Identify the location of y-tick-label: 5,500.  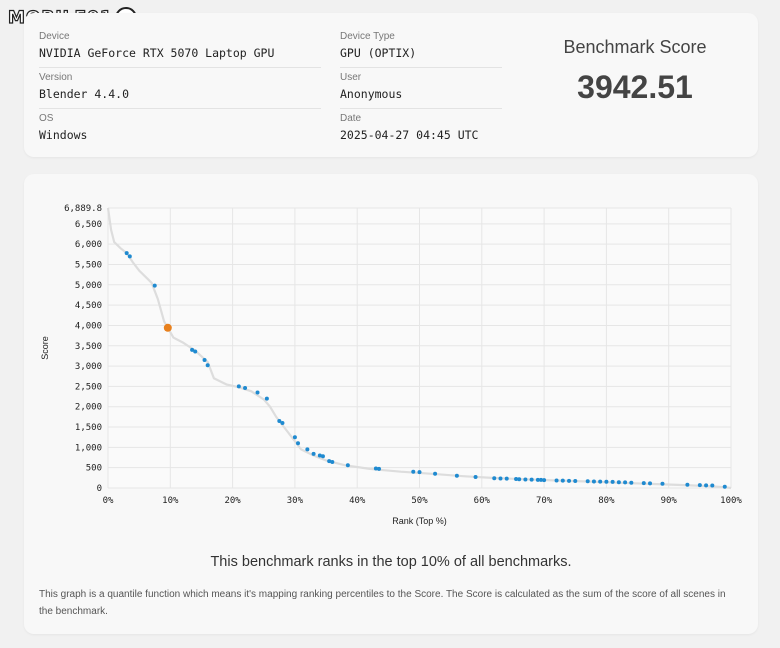
(88, 265).